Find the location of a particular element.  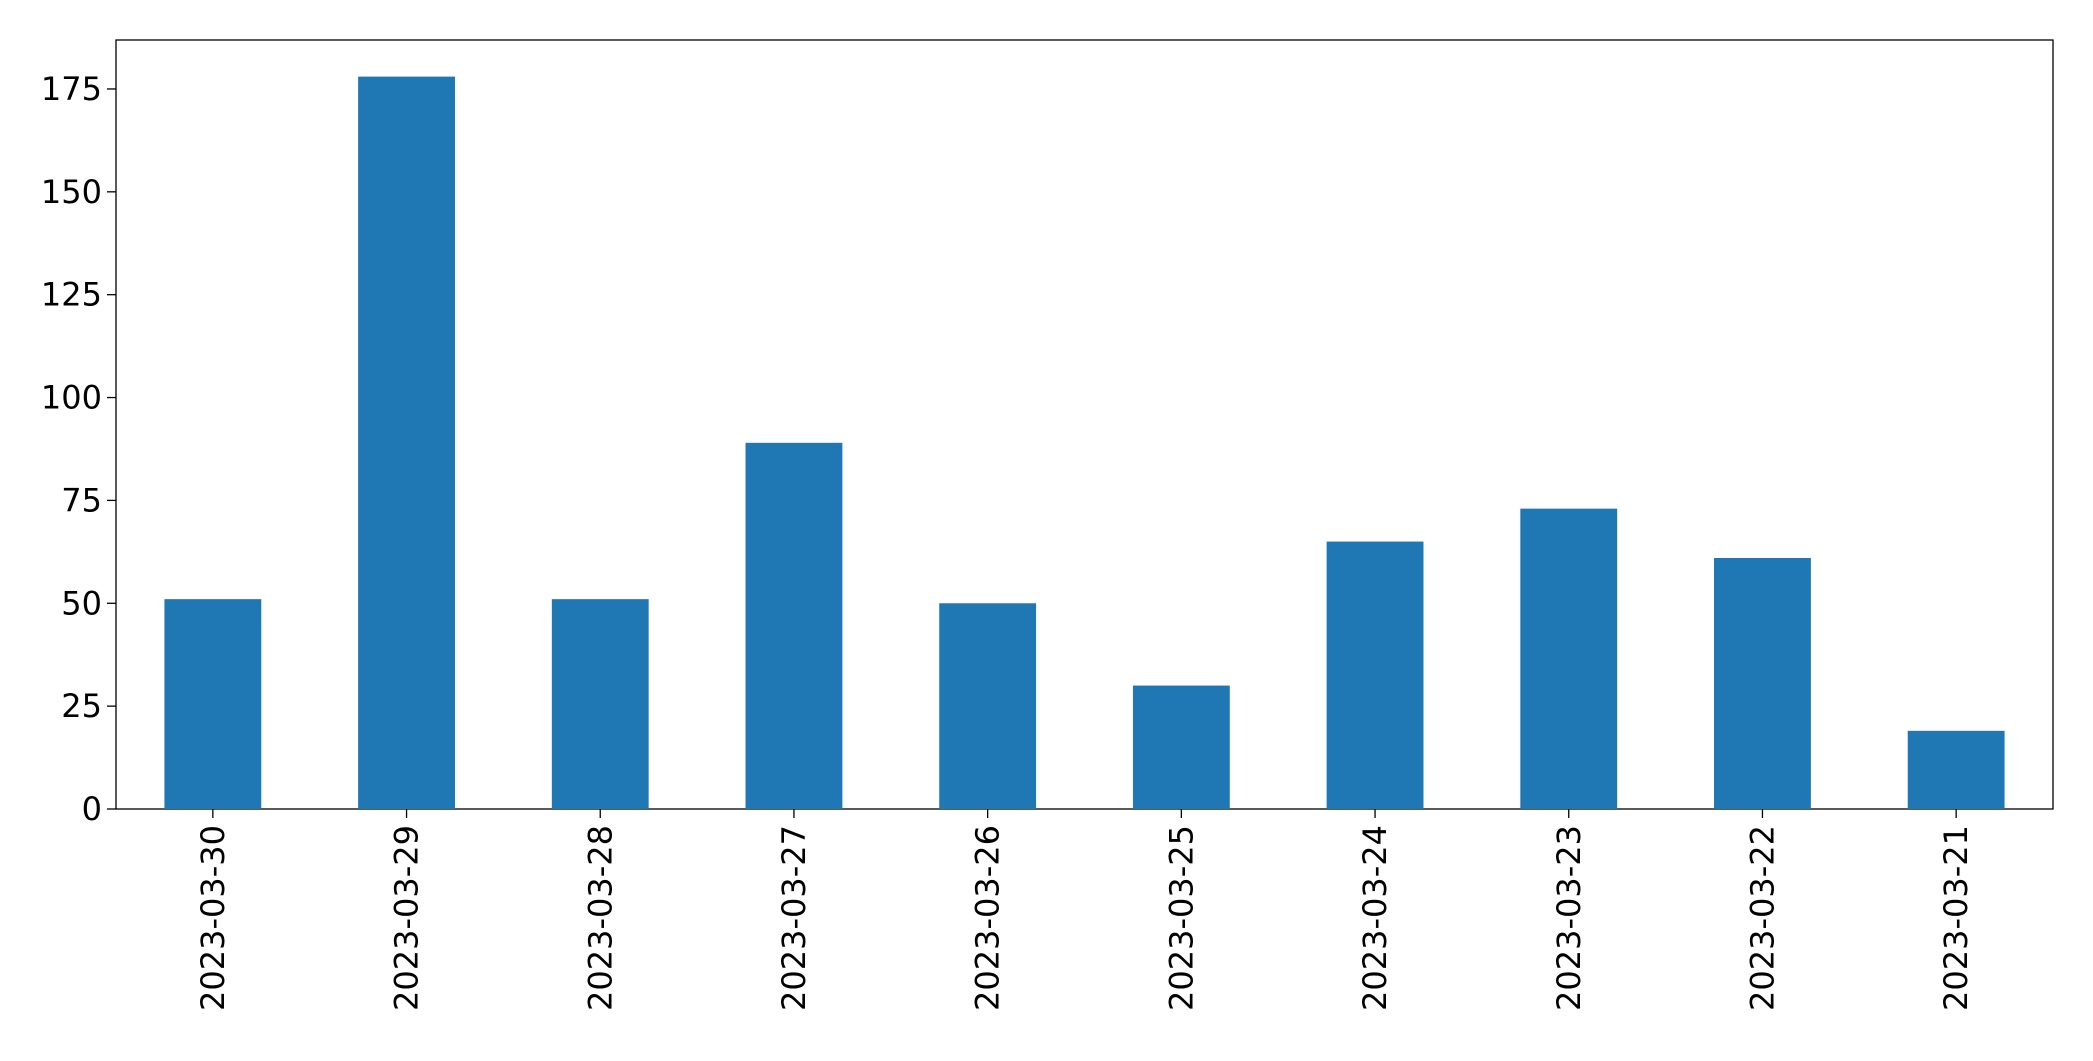

x-tick-label: 2023-03-29 is located at coordinates (407, 918).